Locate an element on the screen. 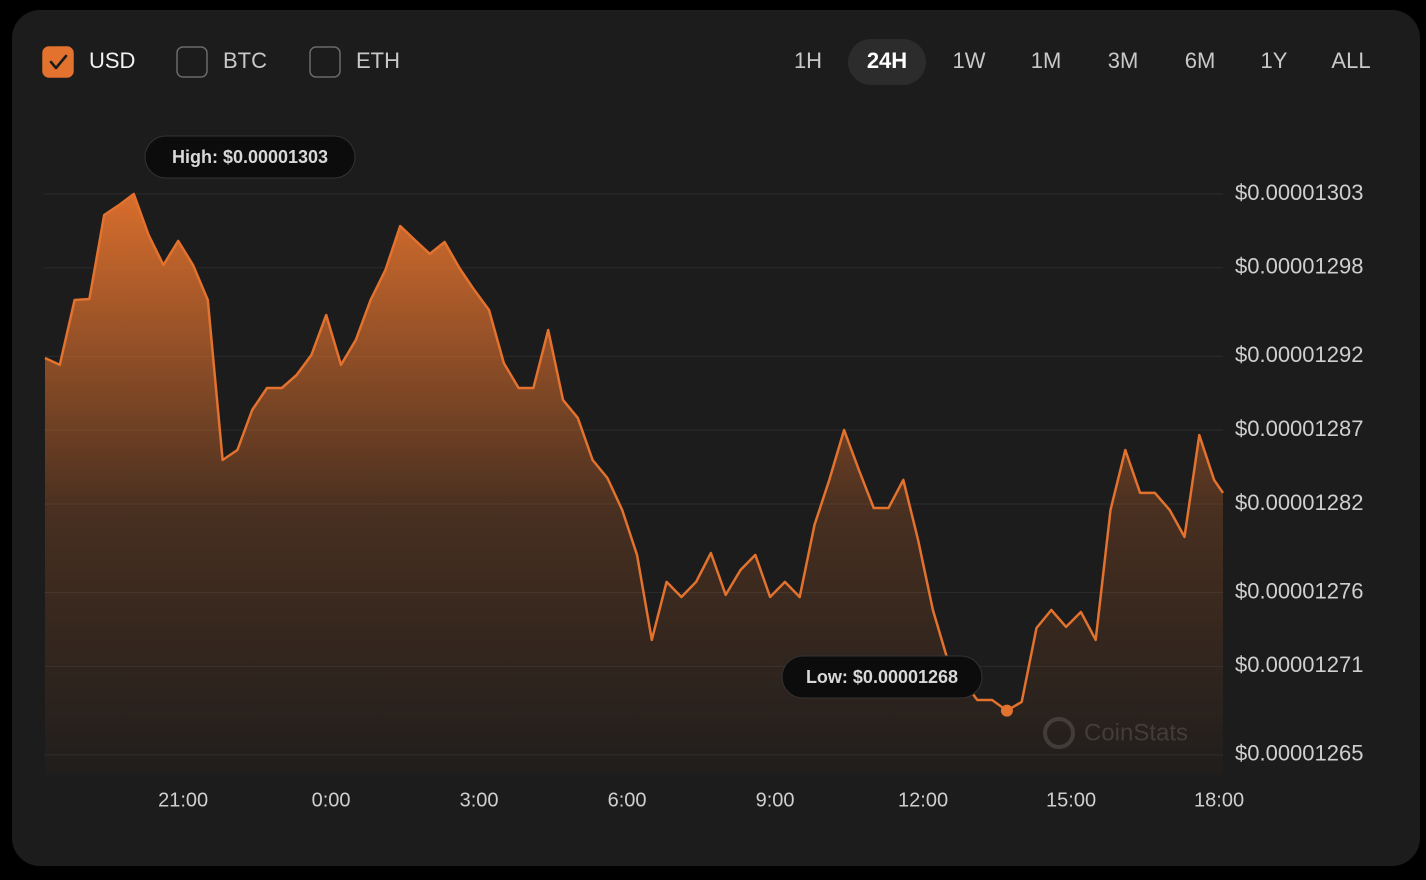 This screenshot has height=880, width=1426. y-tick-label: $0.00001292 is located at coordinates (1299, 354).